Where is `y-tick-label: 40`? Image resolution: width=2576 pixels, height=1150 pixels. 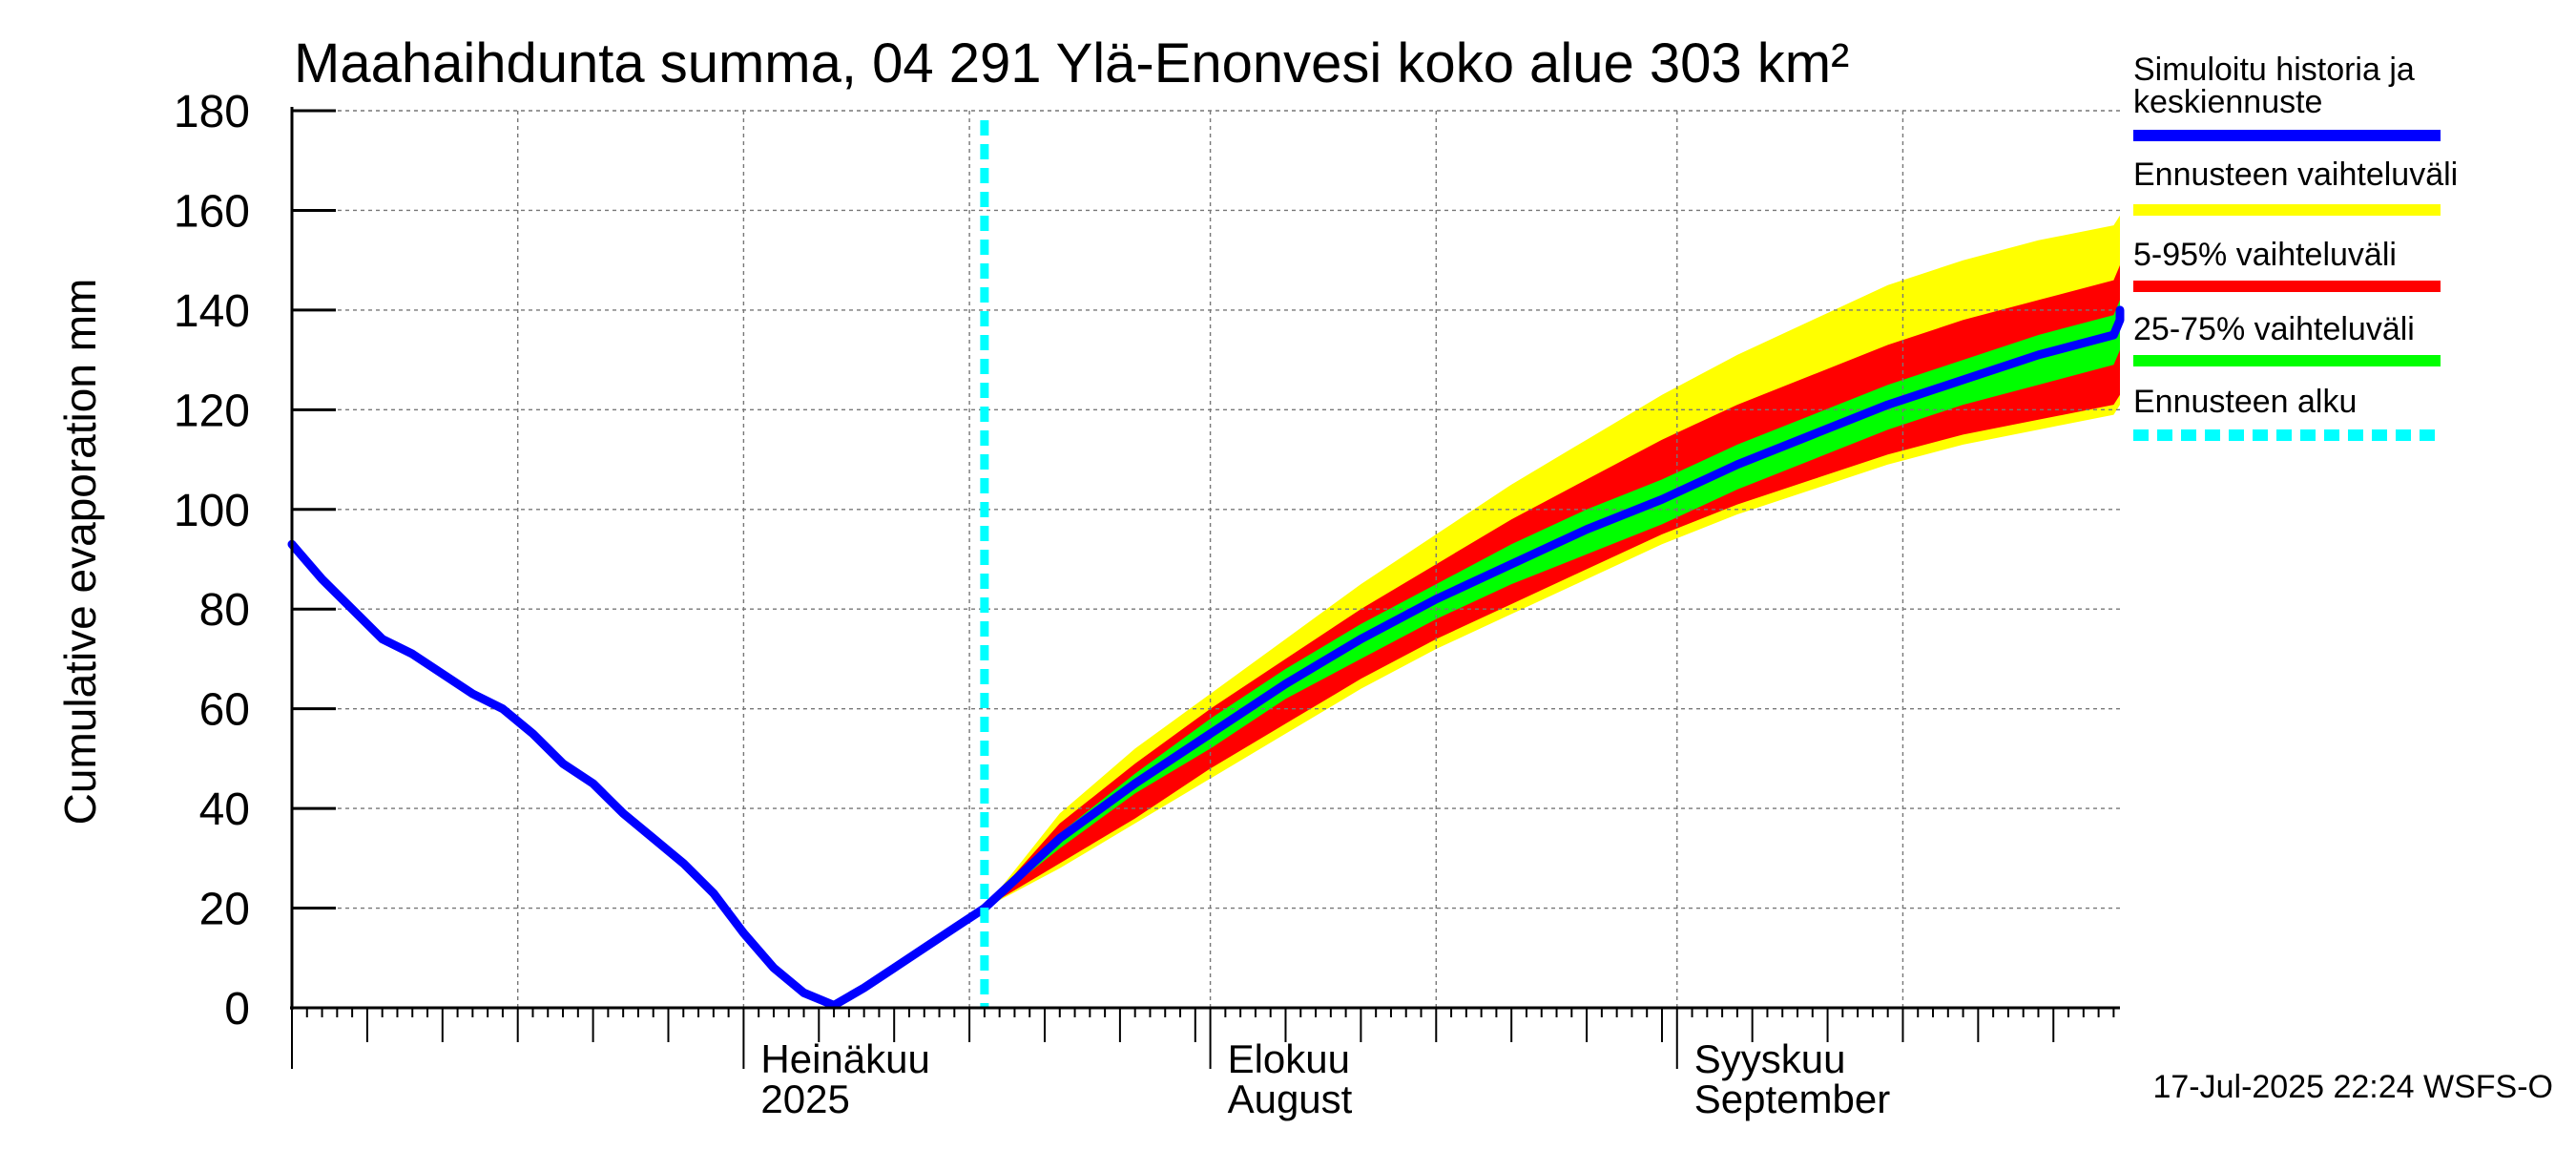
y-tick-label: 40 is located at coordinates (224, 809).